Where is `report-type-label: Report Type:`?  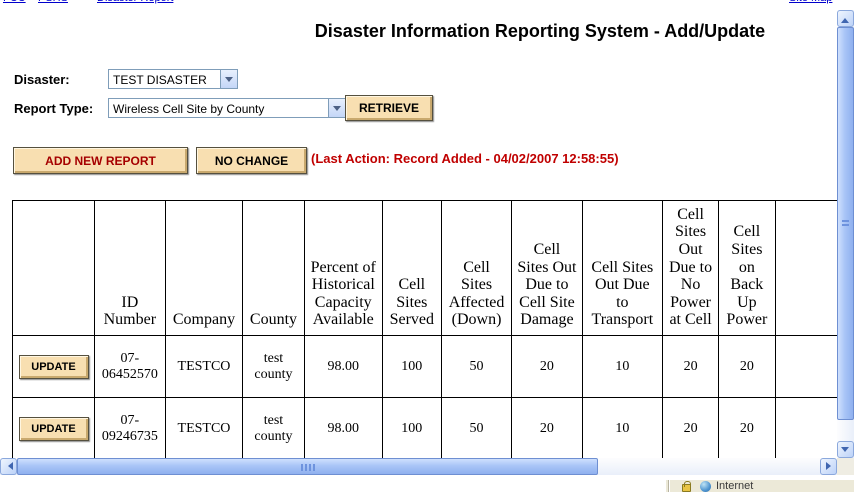
report-type-label: Report Type: is located at coordinates (54, 108).